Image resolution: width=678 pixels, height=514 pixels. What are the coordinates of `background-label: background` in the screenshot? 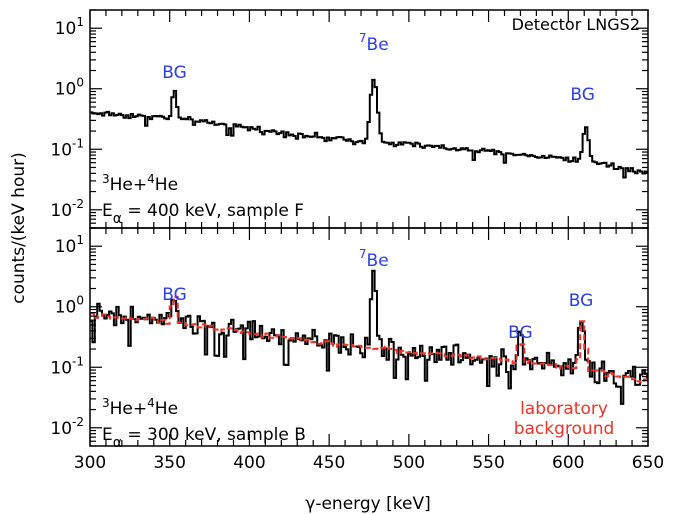 It's located at (564, 429).